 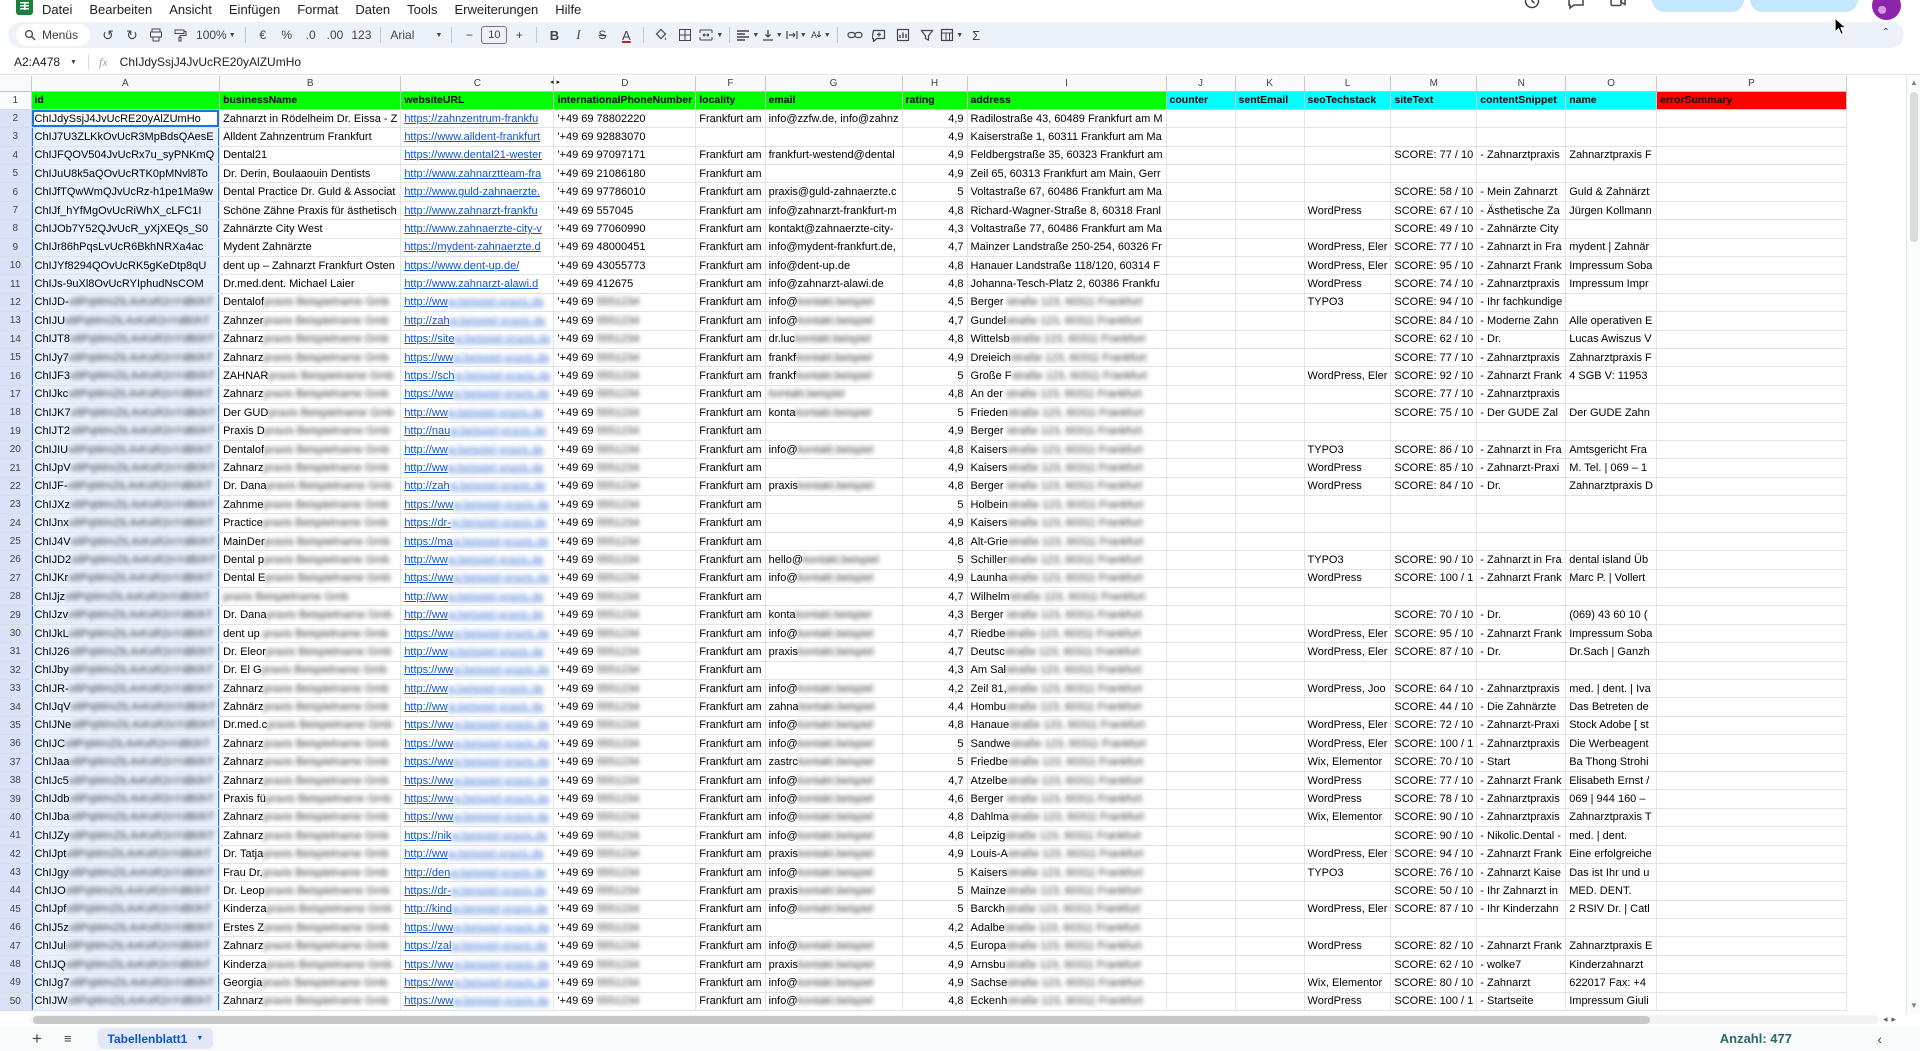 What do you see at coordinates (935, 284) in the screenshot?
I see `cell-H11: 4,8` at bounding box center [935, 284].